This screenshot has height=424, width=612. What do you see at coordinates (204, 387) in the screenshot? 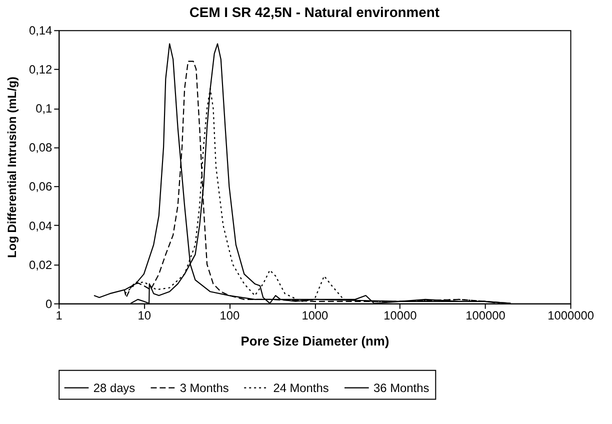
I see `legend-label: 3 Months` at bounding box center [204, 387].